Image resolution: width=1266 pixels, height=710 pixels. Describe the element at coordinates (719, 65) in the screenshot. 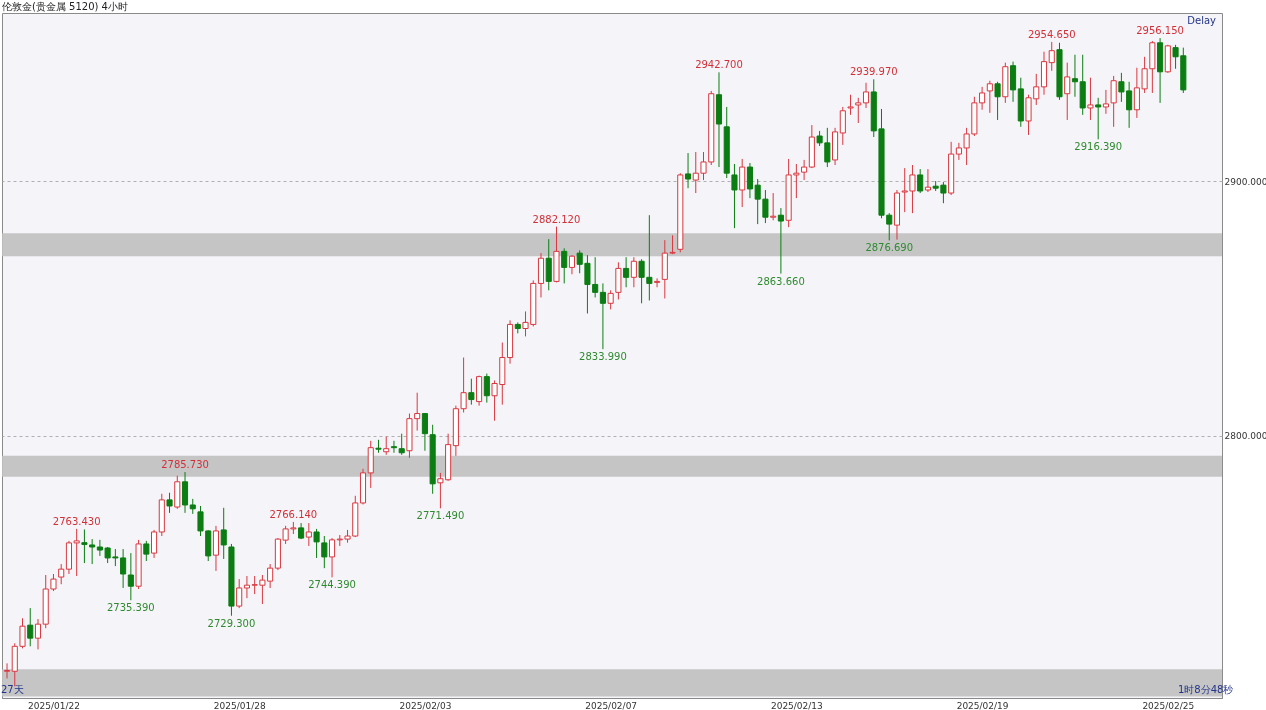

I see `annotation: 2942.700` at that location.